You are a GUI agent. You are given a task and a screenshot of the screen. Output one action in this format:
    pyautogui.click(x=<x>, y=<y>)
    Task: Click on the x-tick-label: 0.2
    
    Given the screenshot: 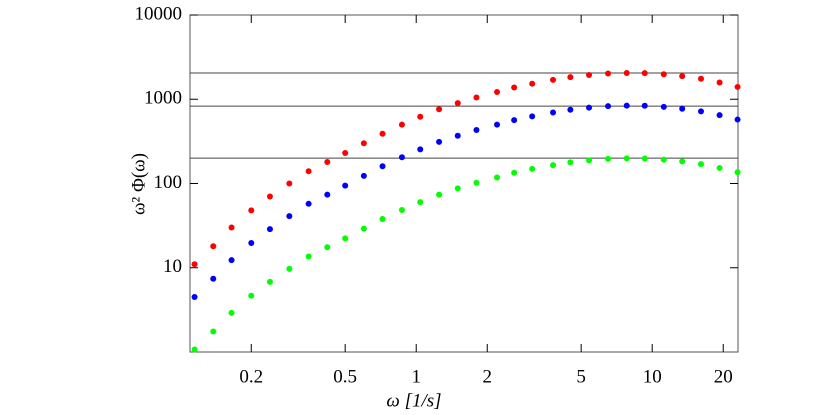 What is the action you would take?
    pyautogui.click(x=251, y=376)
    